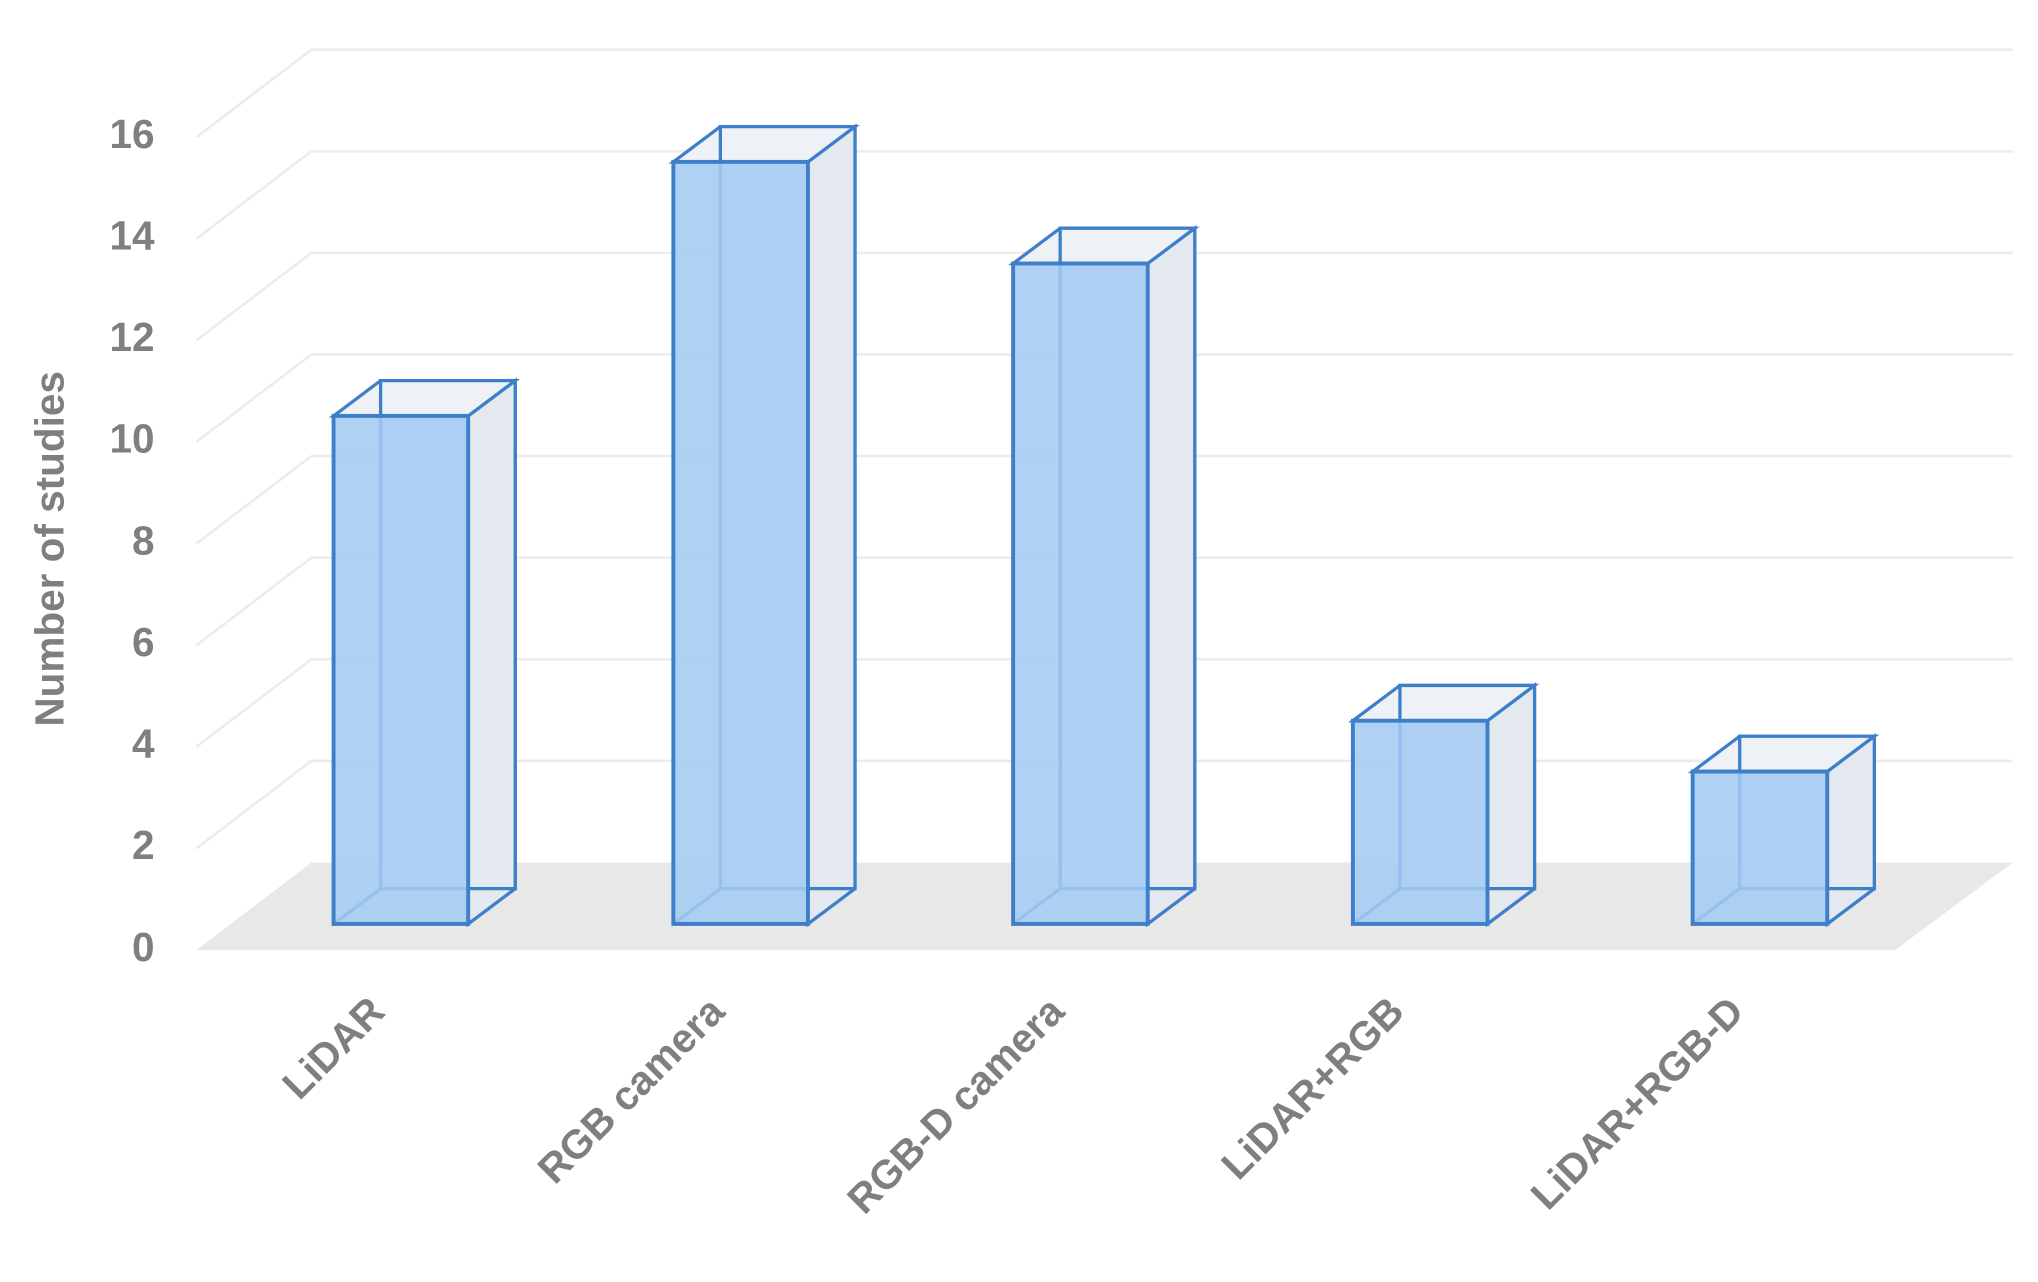  What do you see at coordinates (131, 337) in the screenshot?
I see `y-tick-label: 12` at bounding box center [131, 337].